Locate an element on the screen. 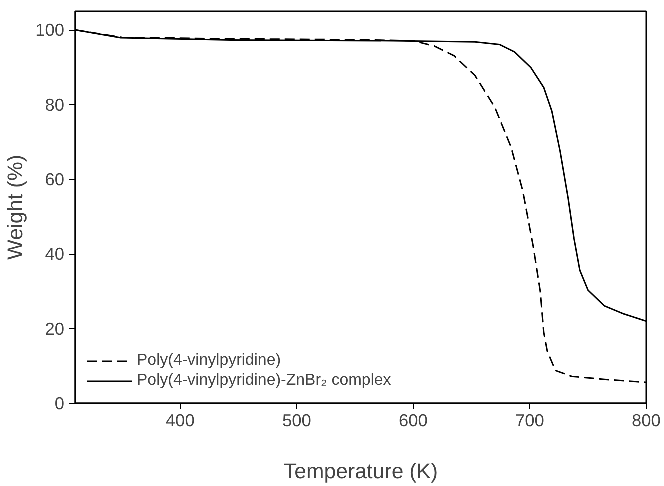 The height and width of the screenshot is (486, 664). y-tick-label: 80 is located at coordinates (55, 104).